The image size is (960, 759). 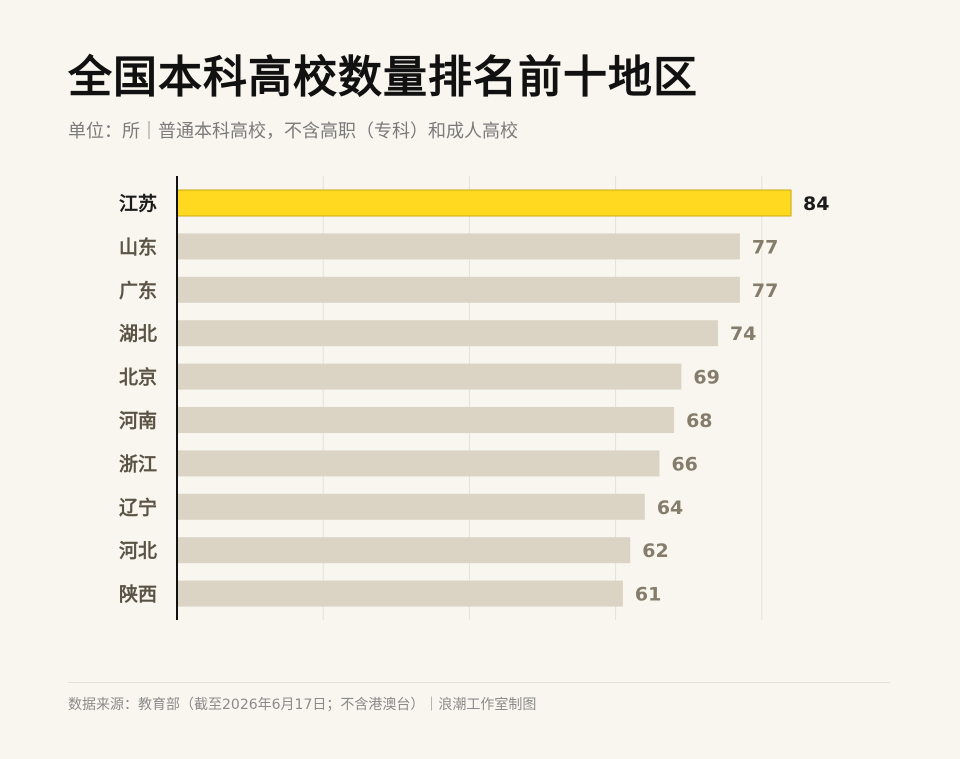 What do you see at coordinates (138, 290) in the screenshot?
I see `category-label-3: 广东` at bounding box center [138, 290].